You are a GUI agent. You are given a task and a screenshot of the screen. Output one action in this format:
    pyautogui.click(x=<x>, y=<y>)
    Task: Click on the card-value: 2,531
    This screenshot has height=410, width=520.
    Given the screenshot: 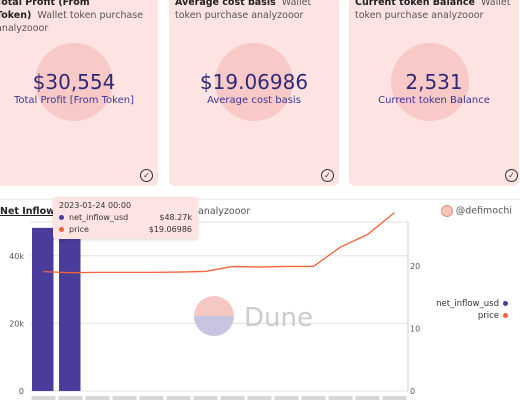 What is the action you would take?
    pyautogui.click(x=434, y=82)
    